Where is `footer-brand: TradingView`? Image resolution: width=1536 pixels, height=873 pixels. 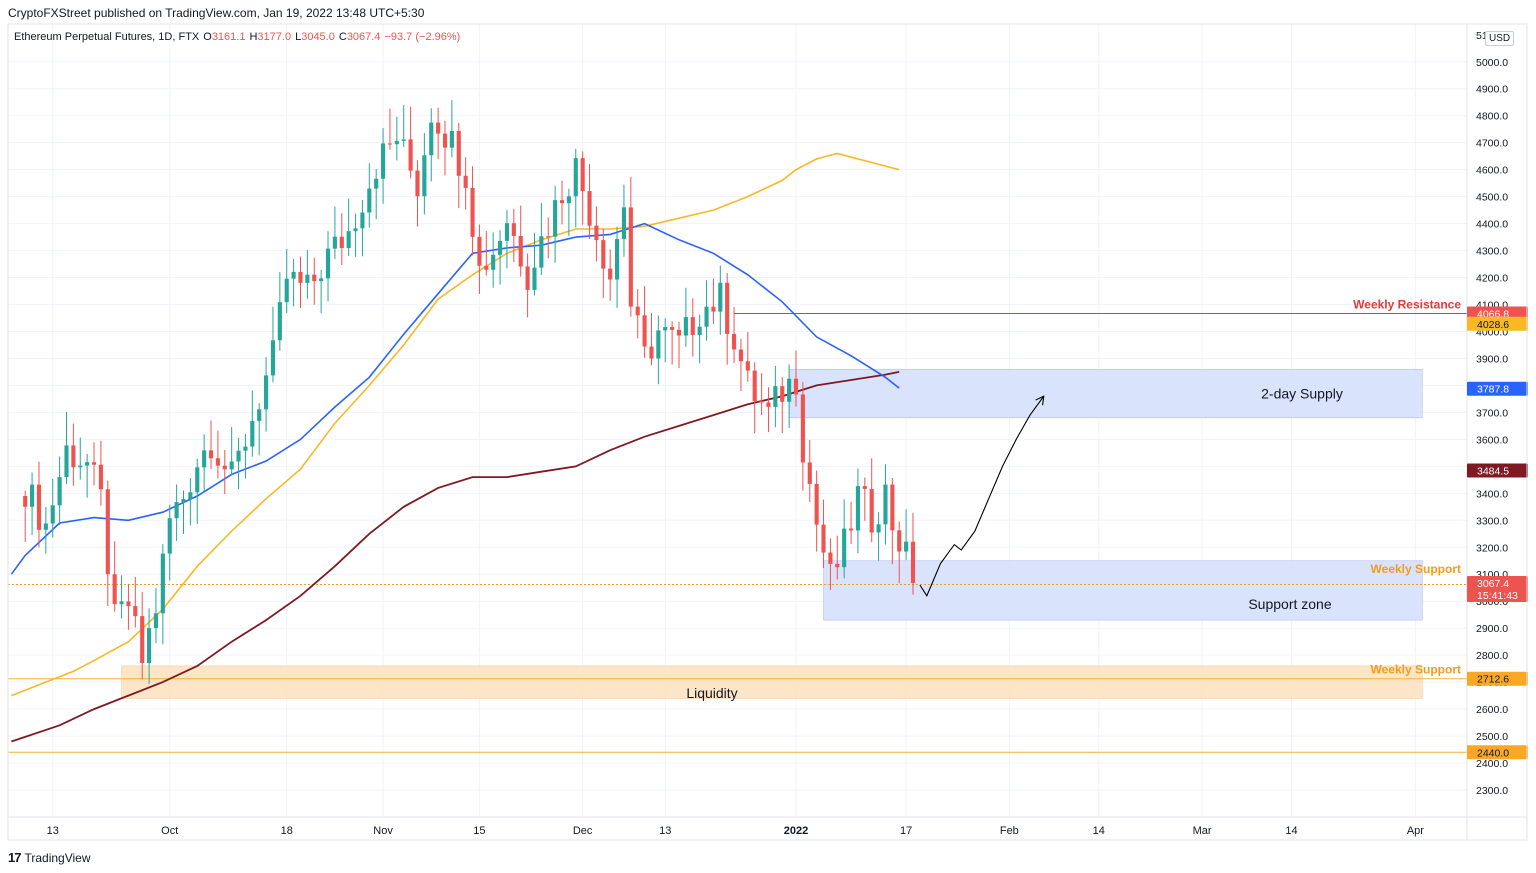
footer-brand: TradingView is located at coordinates (57, 857).